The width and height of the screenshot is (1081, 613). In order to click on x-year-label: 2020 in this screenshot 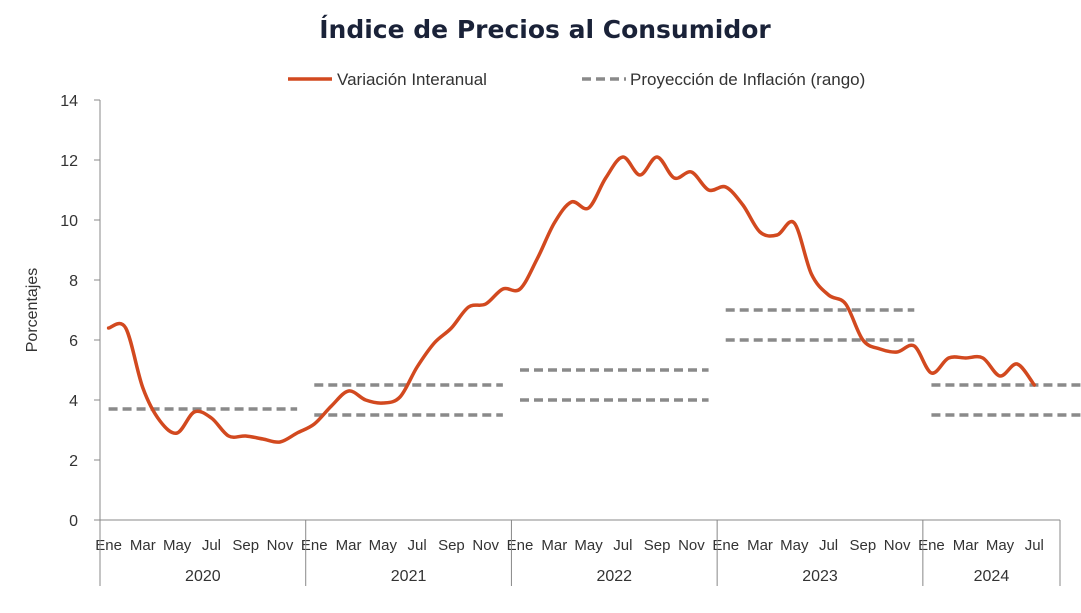, I will do `click(203, 576)`.